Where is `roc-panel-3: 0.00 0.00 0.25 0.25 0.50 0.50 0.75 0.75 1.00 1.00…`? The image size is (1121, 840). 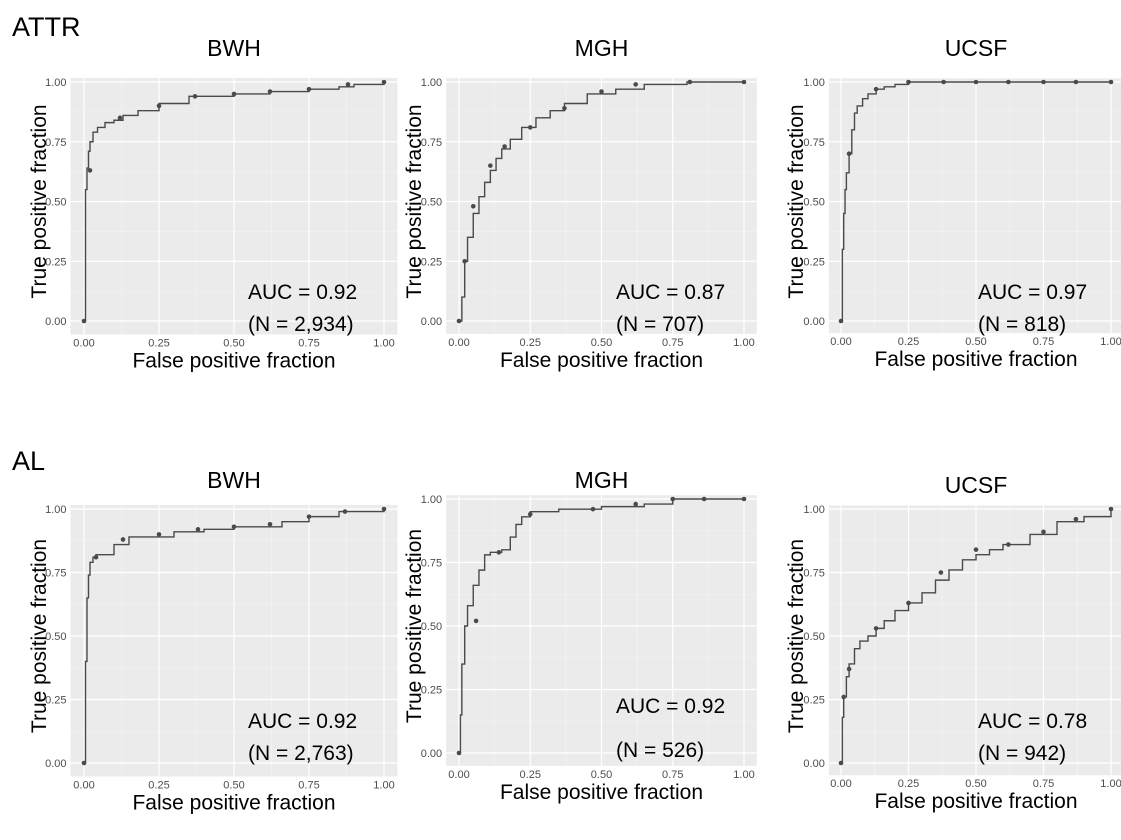
roc-panel-3: 0.00 0.00 0.25 0.25 0.50 0.50 0.75 0.75 1.00 1.00… is located at coordinates (213, 641).